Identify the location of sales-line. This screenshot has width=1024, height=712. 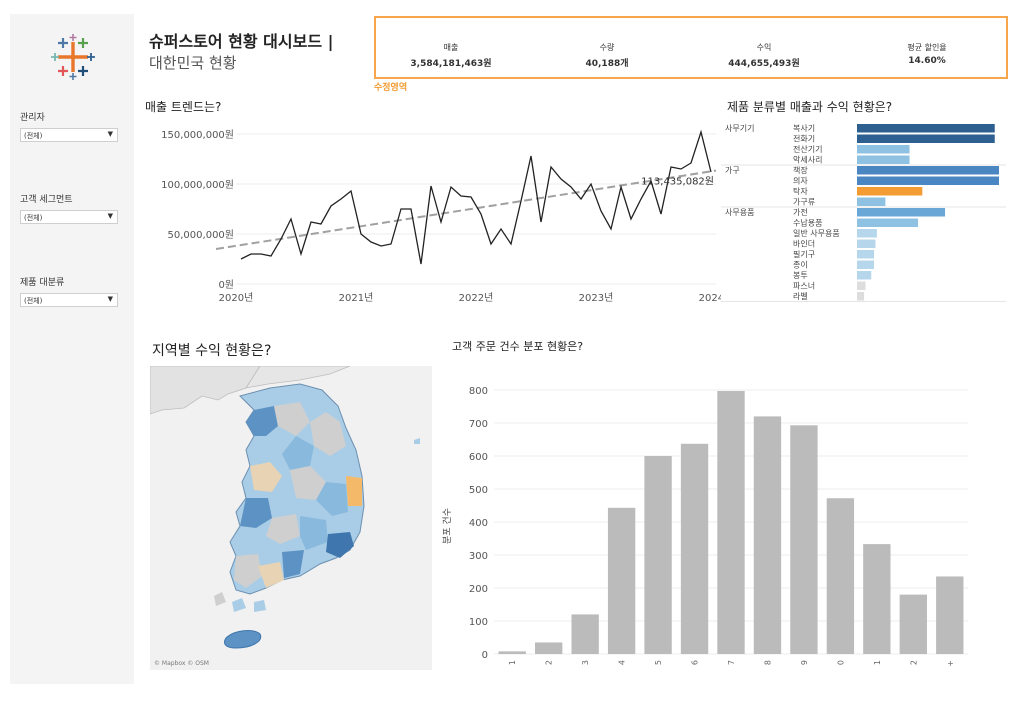
(476, 197).